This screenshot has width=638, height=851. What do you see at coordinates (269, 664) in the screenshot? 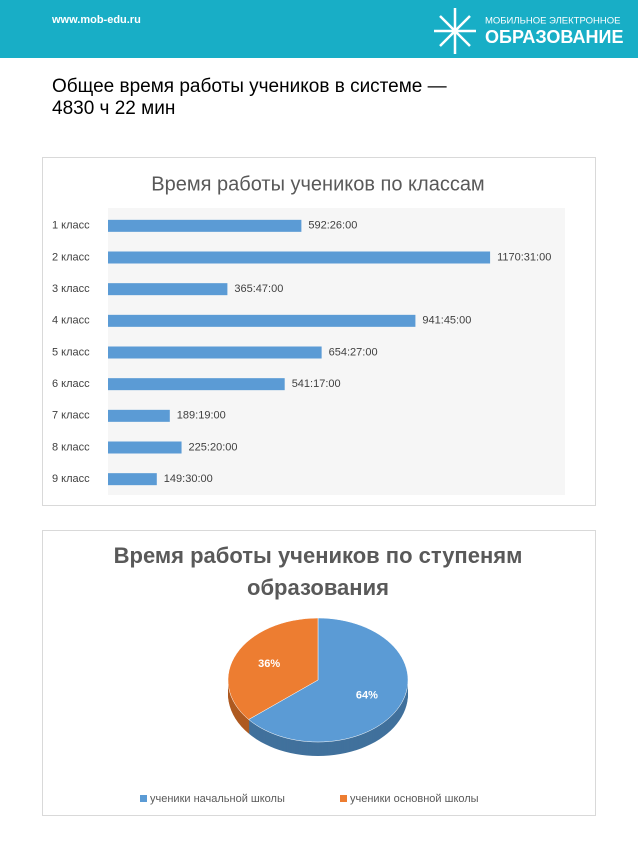
I see `data-label: 36%` at bounding box center [269, 664].